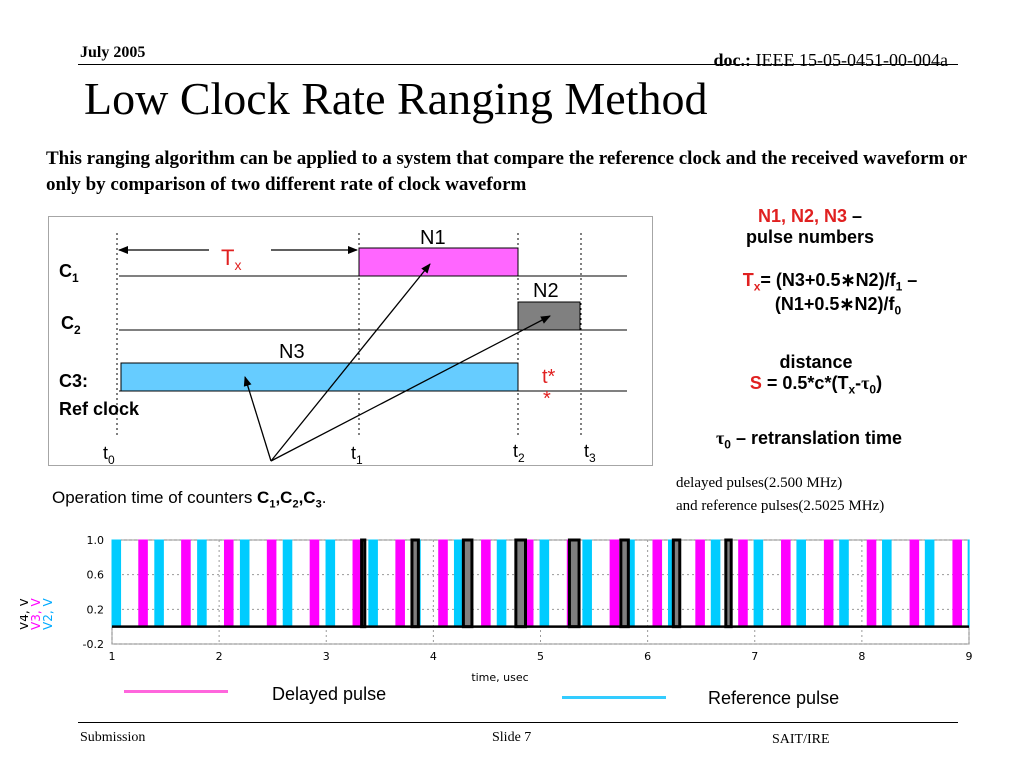 The height and width of the screenshot is (768, 1024). What do you see at coordinates (549, 316) in the screenshot?
I see `c2-pulse-n2` at bounding box center [549, 316].